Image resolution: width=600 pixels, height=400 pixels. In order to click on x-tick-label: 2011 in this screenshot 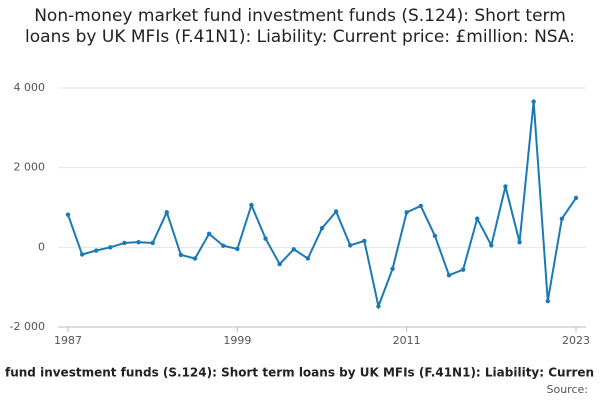, I will do `click(407, 340)`.